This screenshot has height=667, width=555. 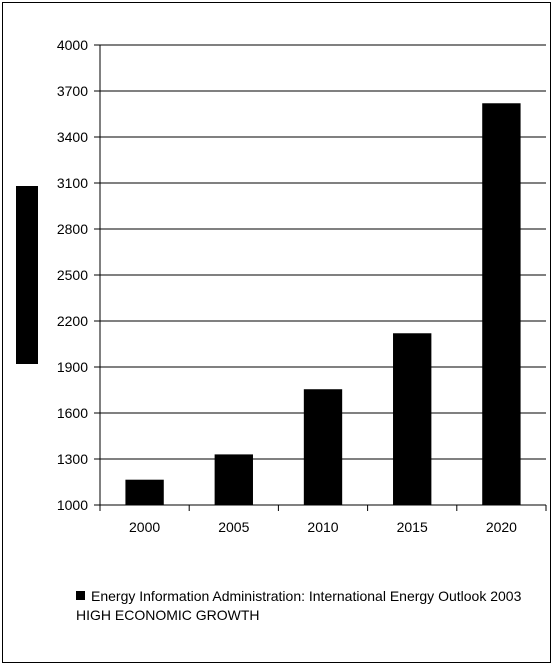 What do you see at coordinates (72, 459) in the screenshot?
I see `y-tick-label: 1300` at bounding box center [72, 459].